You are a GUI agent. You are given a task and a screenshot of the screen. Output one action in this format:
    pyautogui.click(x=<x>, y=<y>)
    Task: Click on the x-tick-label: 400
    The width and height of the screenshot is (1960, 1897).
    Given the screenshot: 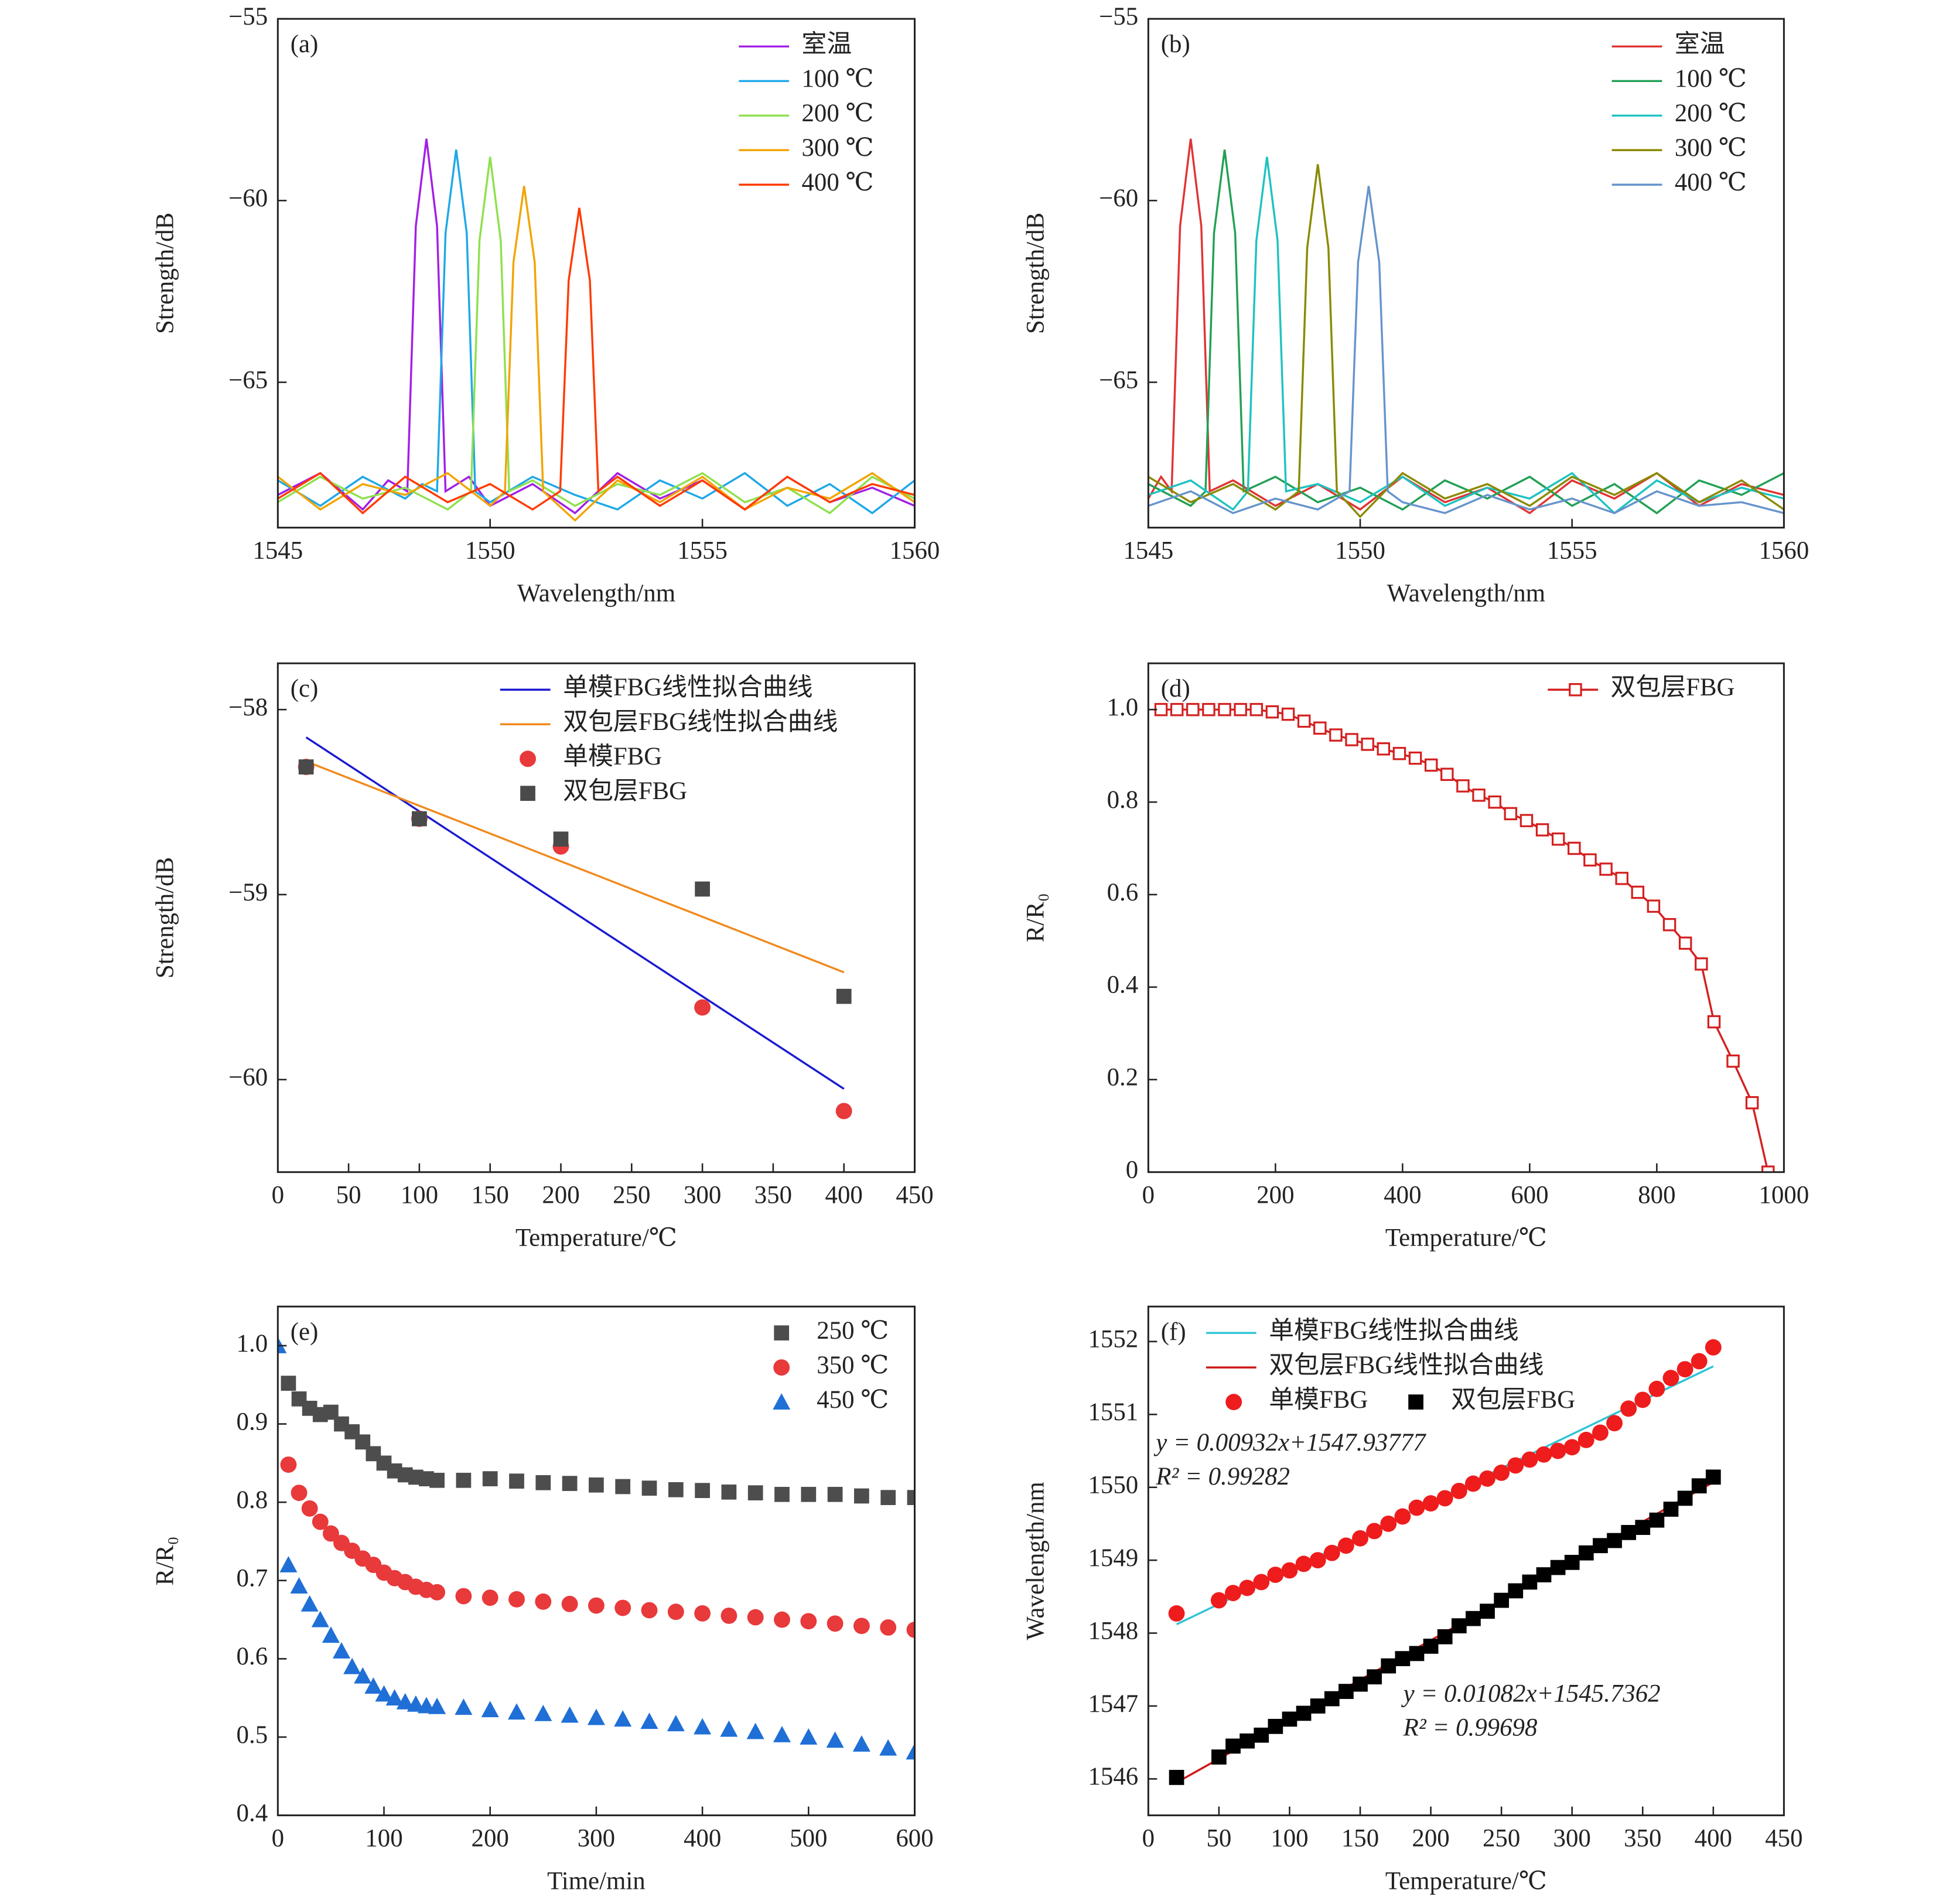 What is the action you would take?
    pyautogui.click(x=702, y=1838)
    